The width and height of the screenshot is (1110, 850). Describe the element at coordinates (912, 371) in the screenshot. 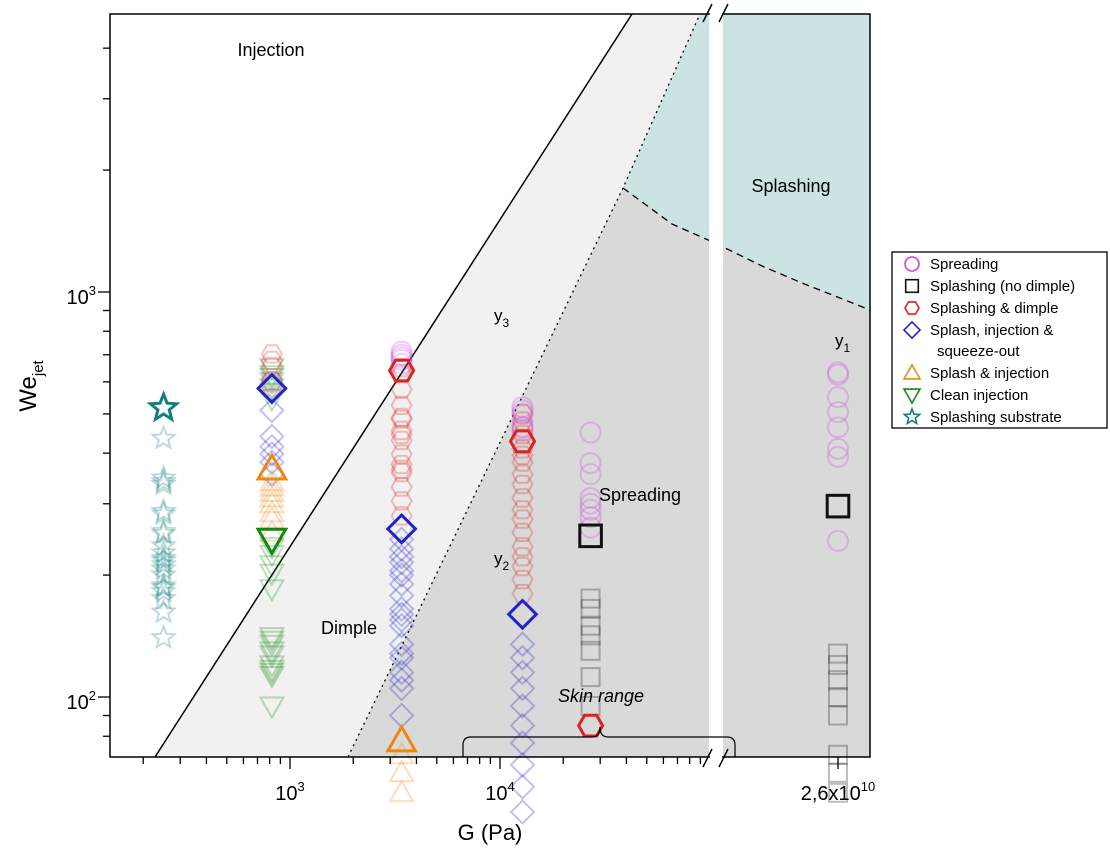

I see `legend-marker-triangle-up` at that location.